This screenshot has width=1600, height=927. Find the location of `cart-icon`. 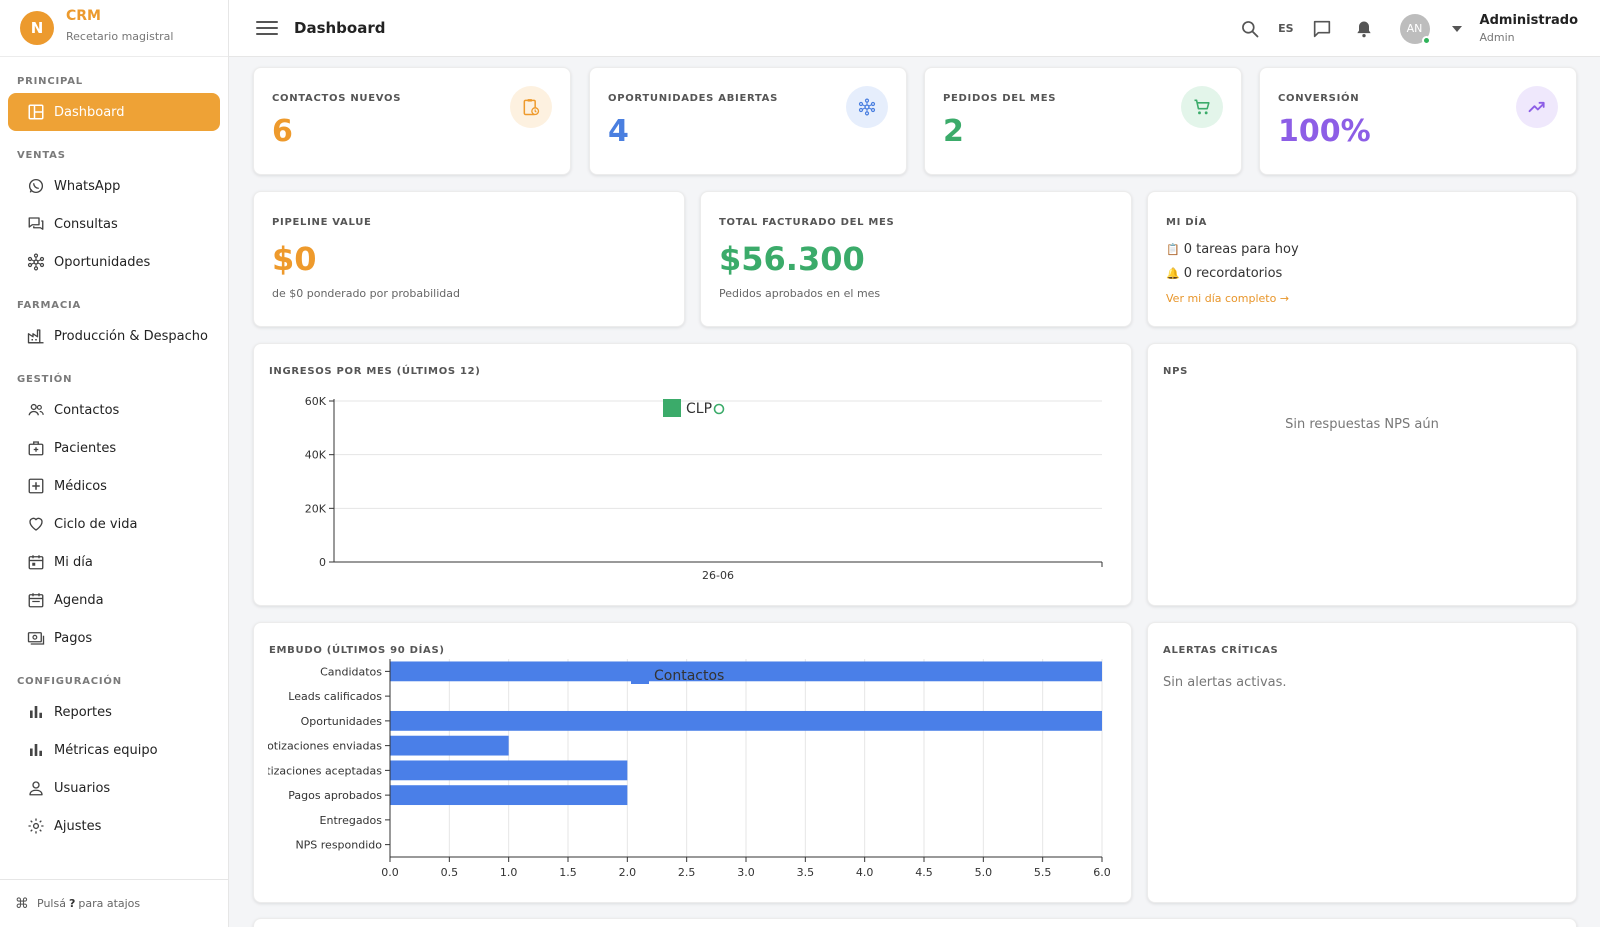

cart-icon is located at coordinates (1202, 107).